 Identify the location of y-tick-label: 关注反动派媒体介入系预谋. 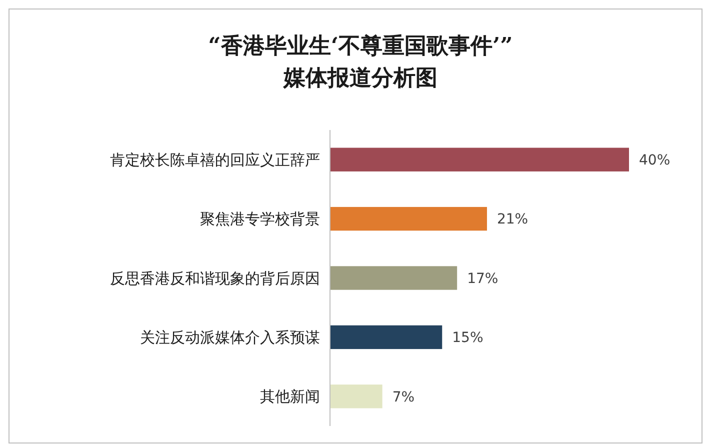
(230, 337).